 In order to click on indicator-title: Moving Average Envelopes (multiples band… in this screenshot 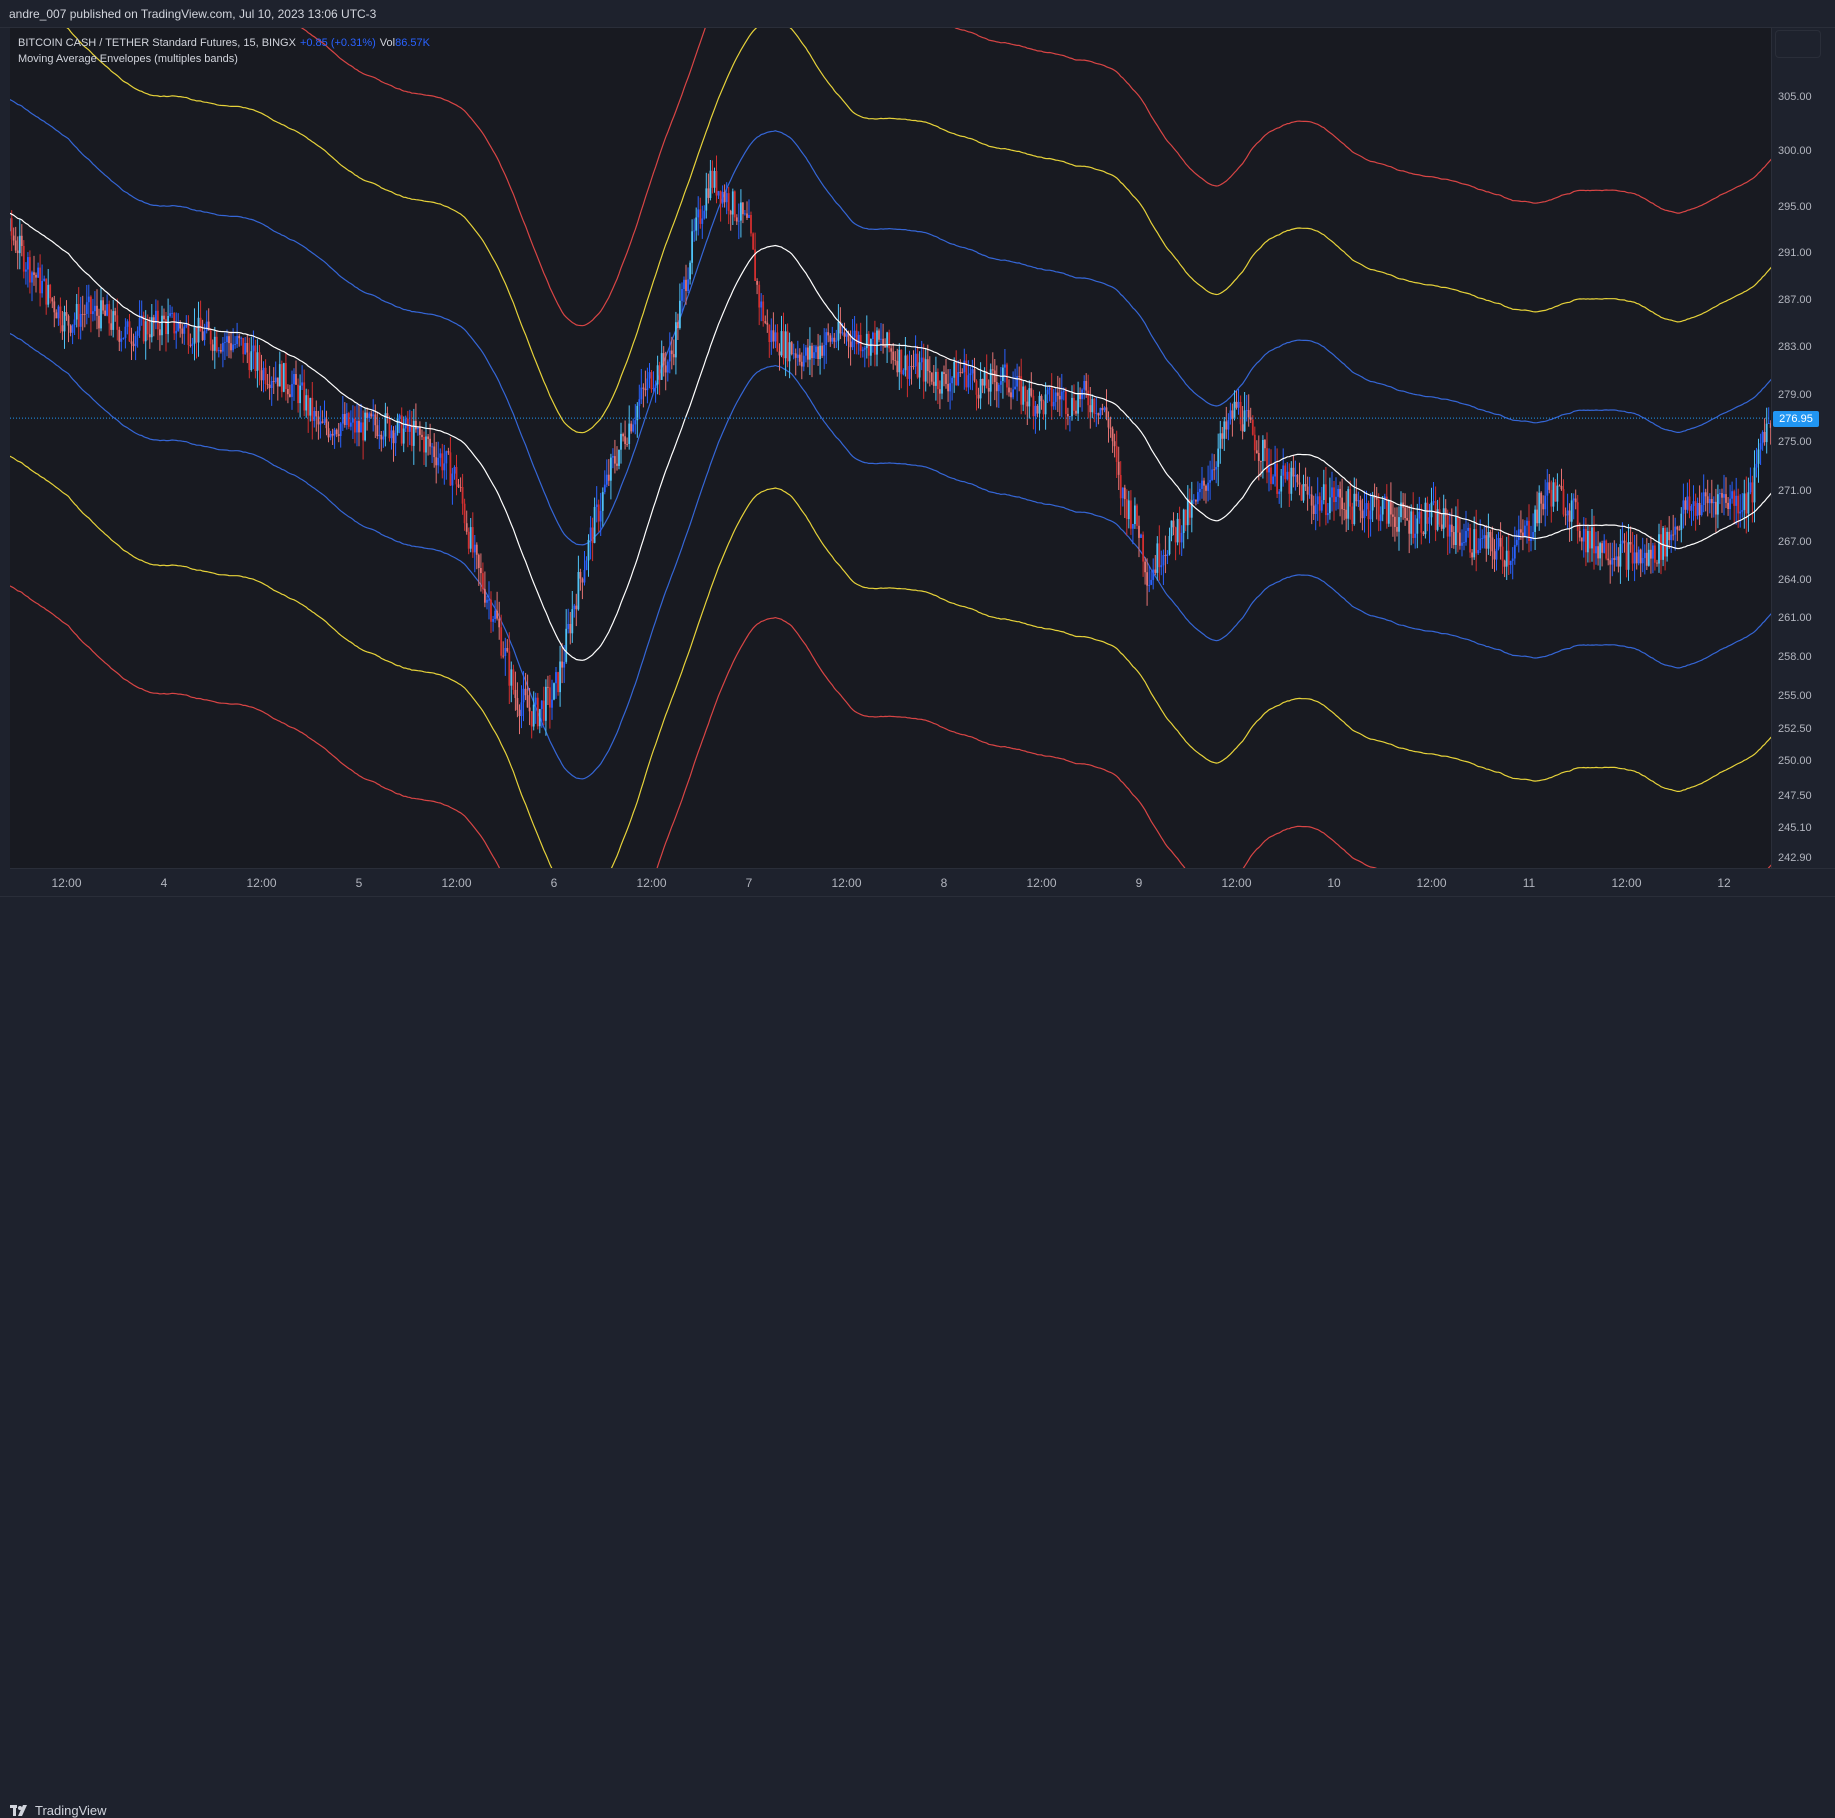, I will do `click(128, 59)`.